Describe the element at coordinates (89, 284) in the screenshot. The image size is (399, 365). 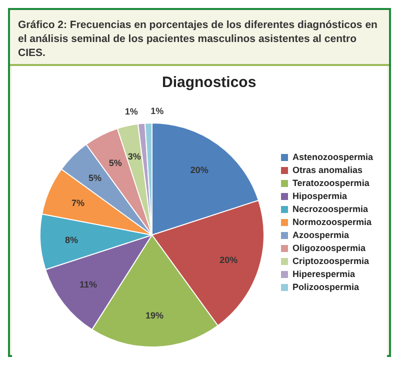
I see `data-label: 11%` at that location.